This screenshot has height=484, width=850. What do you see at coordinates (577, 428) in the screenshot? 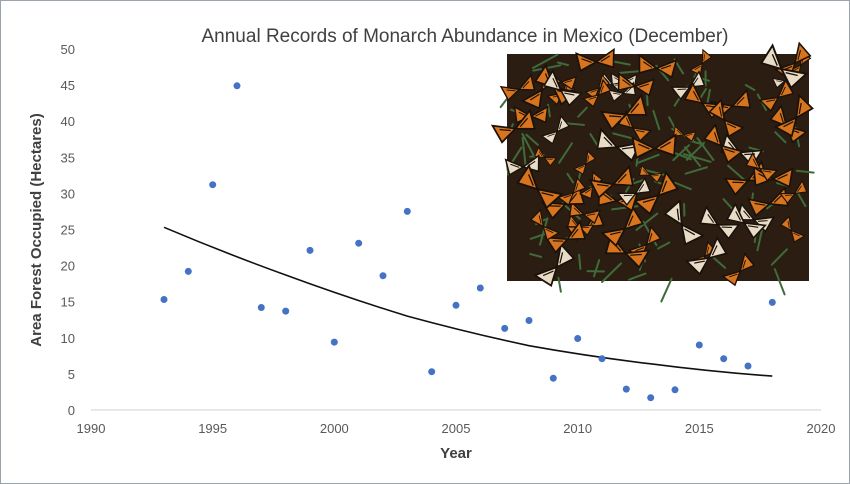
I see `x-tick-label: 2010` at bounding box center [577, 428].